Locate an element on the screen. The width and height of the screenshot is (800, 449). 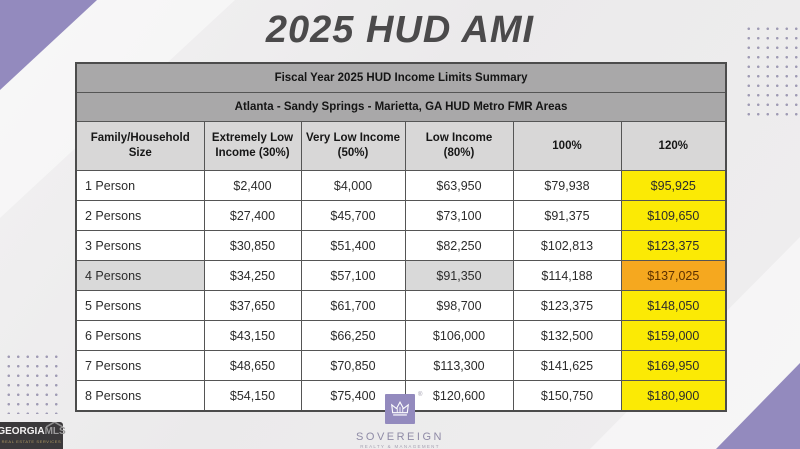
georgia-mls-wordmark: GEORGIA MLS is located at coordinates (33, 429).